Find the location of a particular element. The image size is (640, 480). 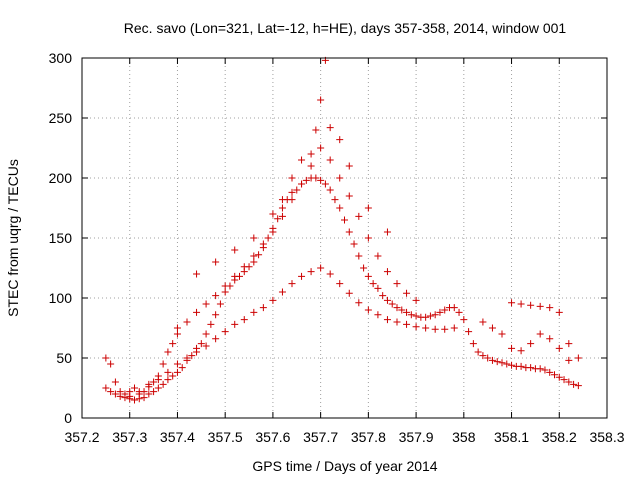

x-tick-label: 357.8 is located at coordinates (368, 437).